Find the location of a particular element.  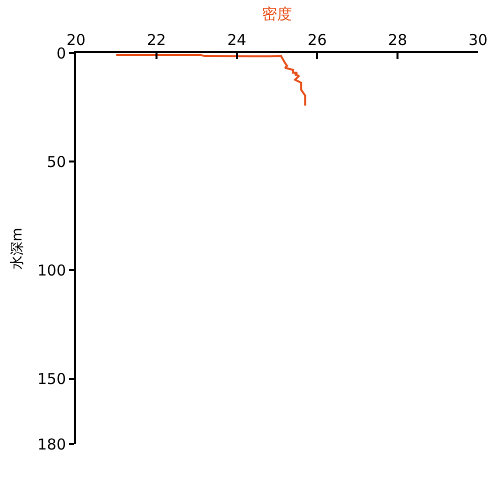

line-series is located at coordinates (210, 80).